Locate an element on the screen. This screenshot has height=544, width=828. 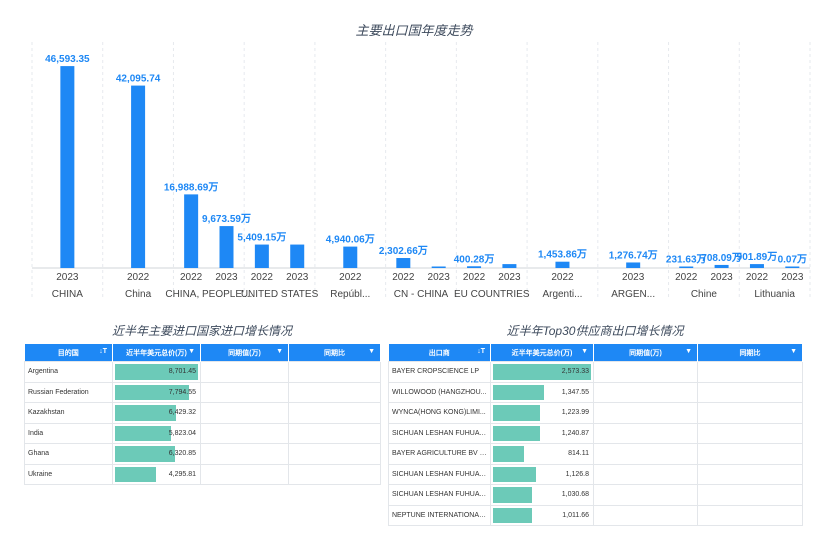
value-label: 8,701.45 is located at coordinates (182, 371).